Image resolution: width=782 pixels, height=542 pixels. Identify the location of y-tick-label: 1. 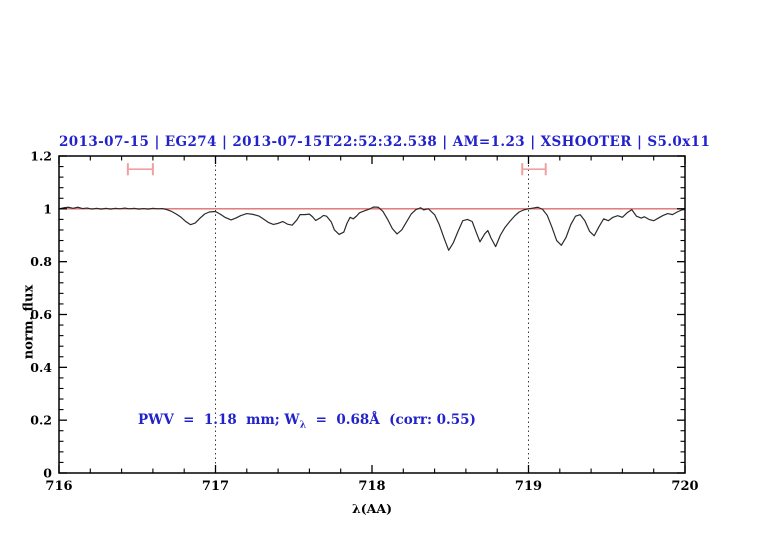
(47, 208).